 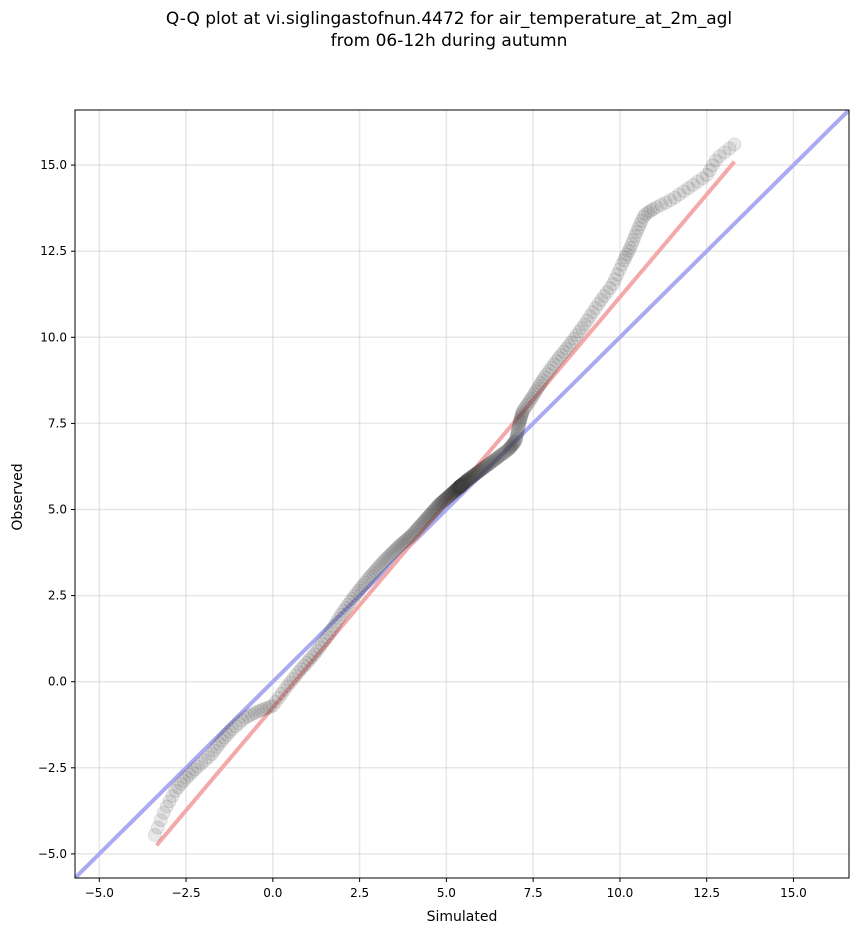 I want to click on x-tick-label: 7.5, so click(x=533, y=893).